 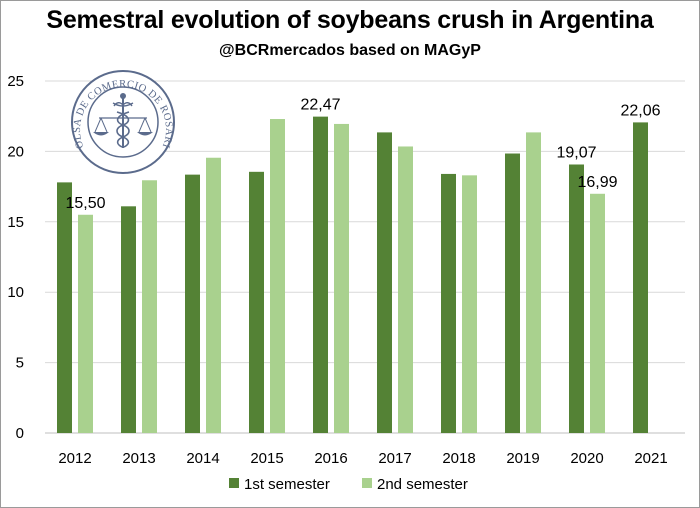 I want to click on legend-label-2nd-semester: 2nd semester, so click(x=422, y=484).